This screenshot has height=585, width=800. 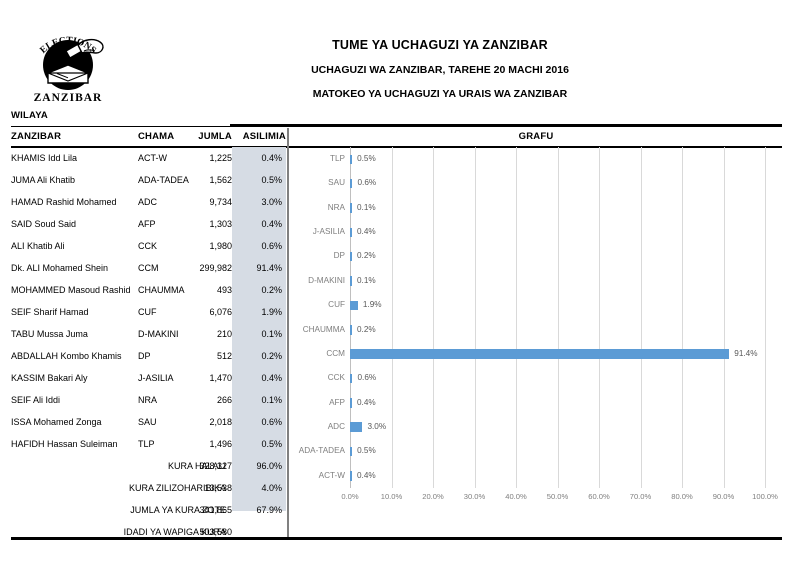 What do you see at coordinates (536, 183) in the screenshot?
I see `chart-bar-row: SAU 0.6%` at bounding box center [536, 183].